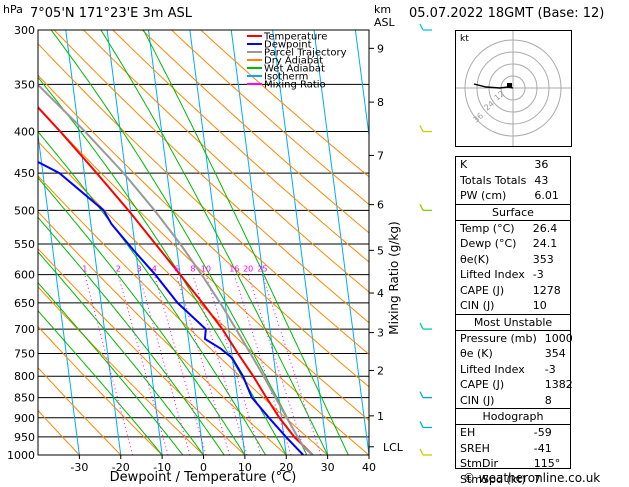  I want to click on x-tick-label: 30, so click(328, 467).